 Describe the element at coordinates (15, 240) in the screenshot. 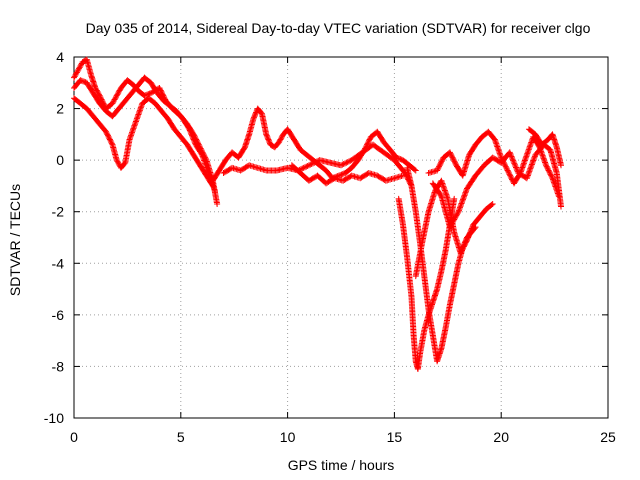

I see `y-axis-label: SDTVAR / TECUs` at that location.